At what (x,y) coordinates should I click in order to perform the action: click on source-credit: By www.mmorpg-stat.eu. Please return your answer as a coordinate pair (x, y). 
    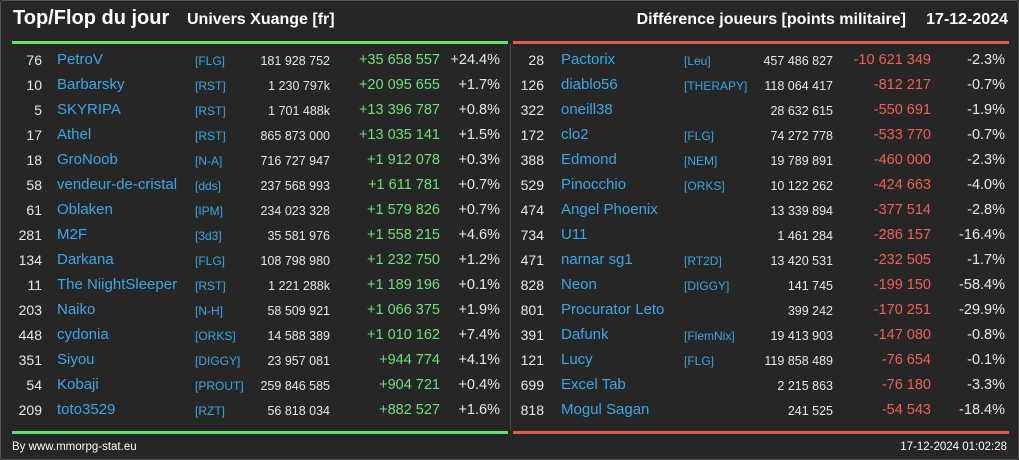
    Looking at the image, I should click on (74, 447).